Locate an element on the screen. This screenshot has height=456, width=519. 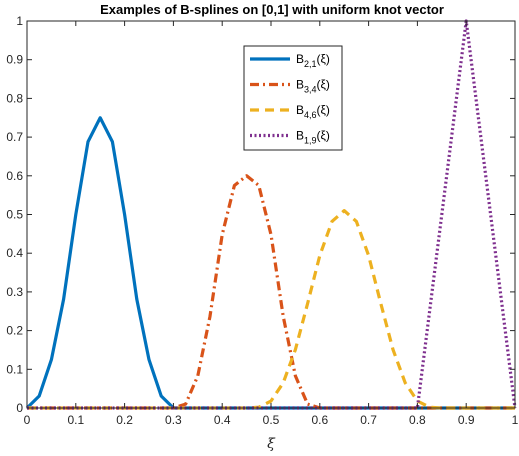
y-tick-label: 0.4 is located at coordinates (14, 253).